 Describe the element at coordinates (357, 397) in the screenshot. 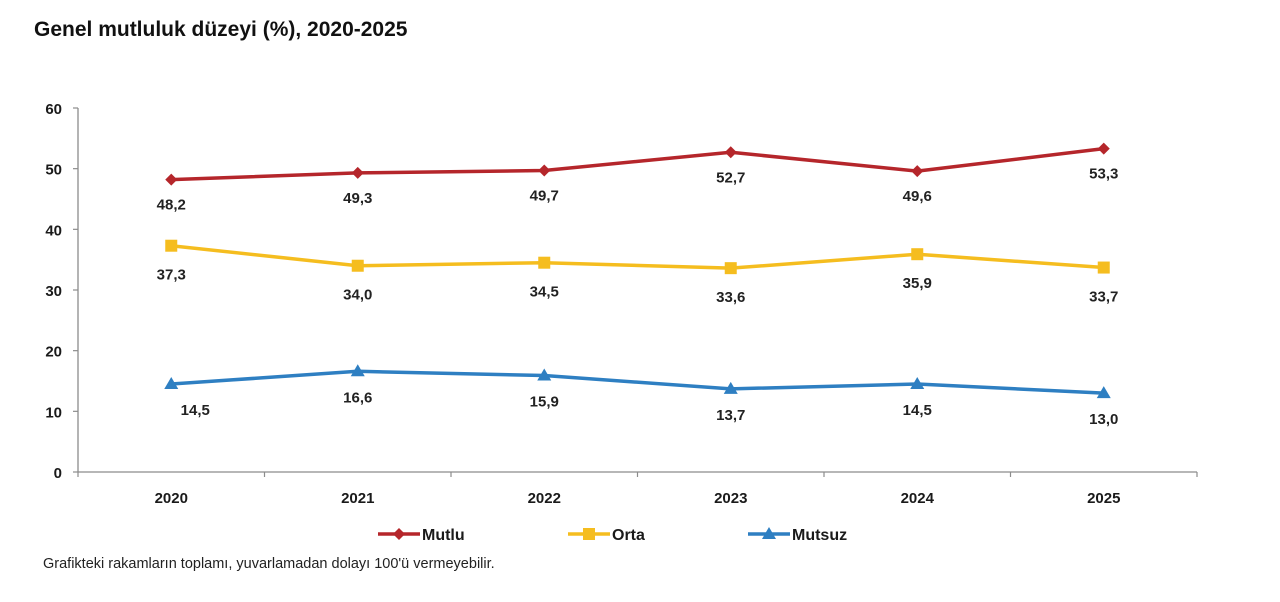

I see `data-label: 16,6` at that location.